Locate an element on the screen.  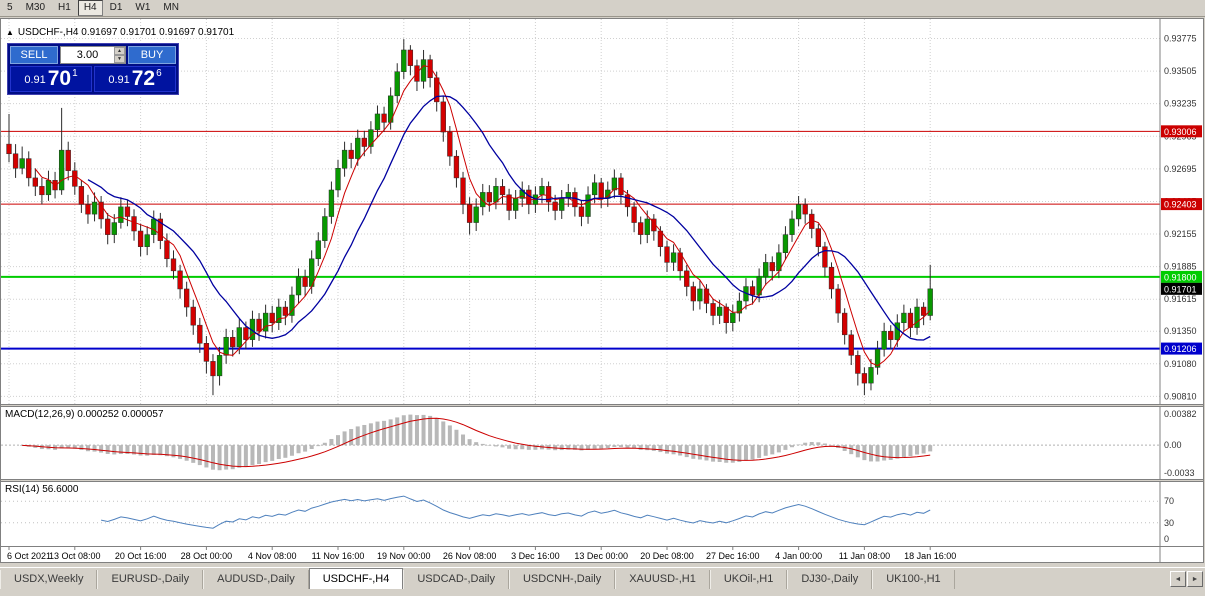
rsi-header: RSI(14) 56.6000 is located at coordinates (42, 489).